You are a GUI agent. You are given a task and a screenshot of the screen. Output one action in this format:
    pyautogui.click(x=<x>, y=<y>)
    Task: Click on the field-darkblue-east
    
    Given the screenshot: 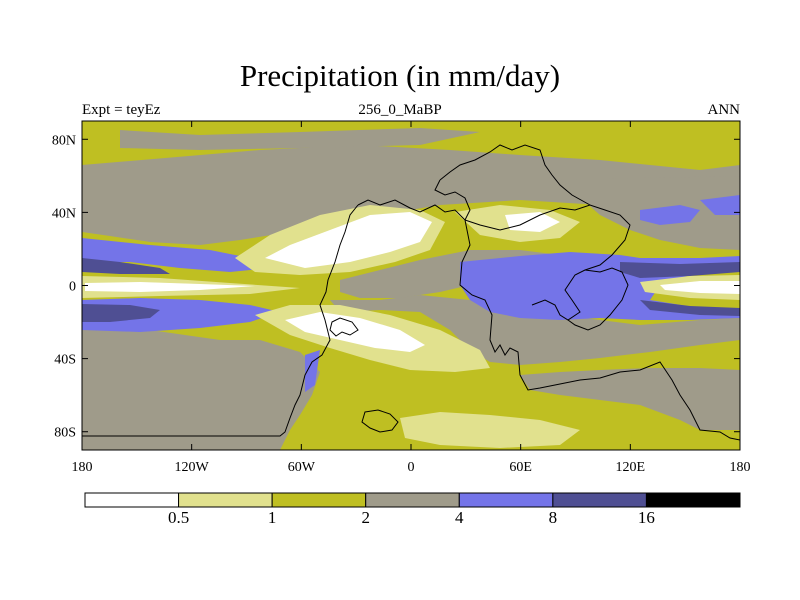 What is the action you would take?
    pyautogui.click(x=680, y=270)
    